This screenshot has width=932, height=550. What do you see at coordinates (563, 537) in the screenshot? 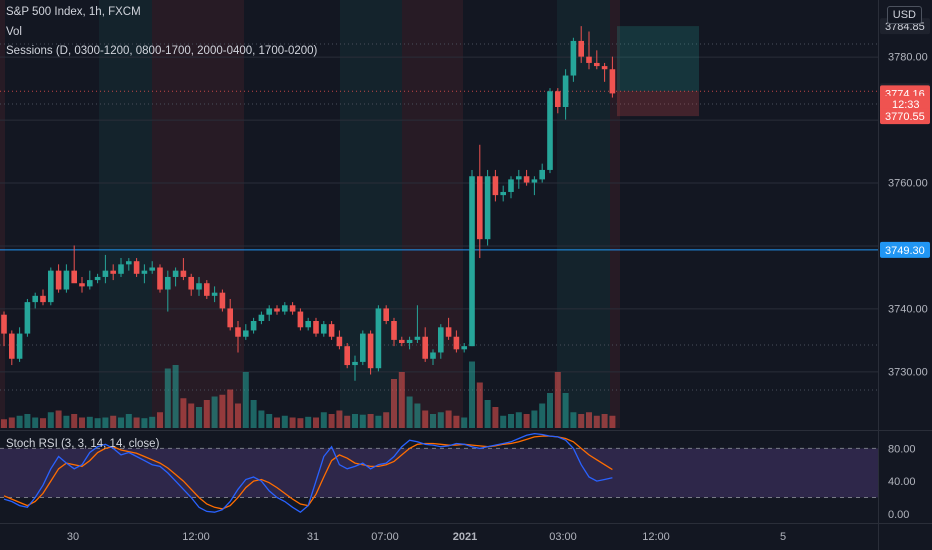
I see `time-tick-label: 03:00` at bounding box center [563, 537].